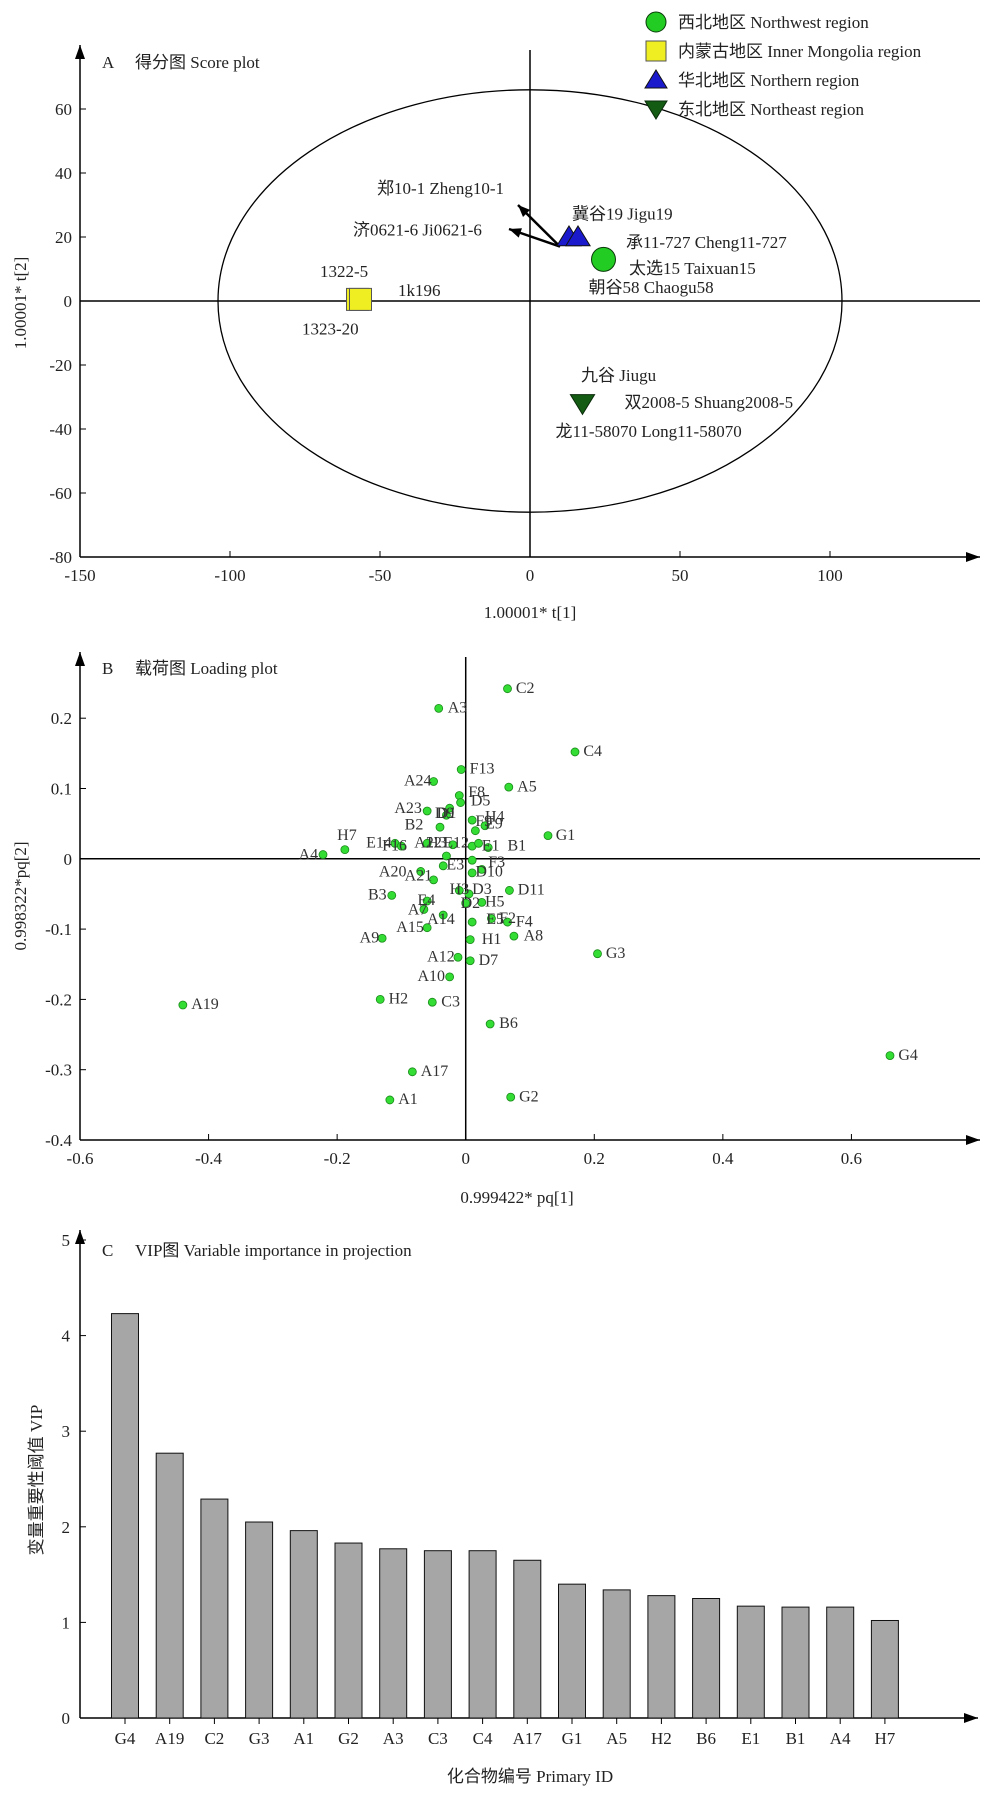 The width and height of the screenshot is (1000, 1794). I want to click on triangle-up-marker, so click(578, 236).